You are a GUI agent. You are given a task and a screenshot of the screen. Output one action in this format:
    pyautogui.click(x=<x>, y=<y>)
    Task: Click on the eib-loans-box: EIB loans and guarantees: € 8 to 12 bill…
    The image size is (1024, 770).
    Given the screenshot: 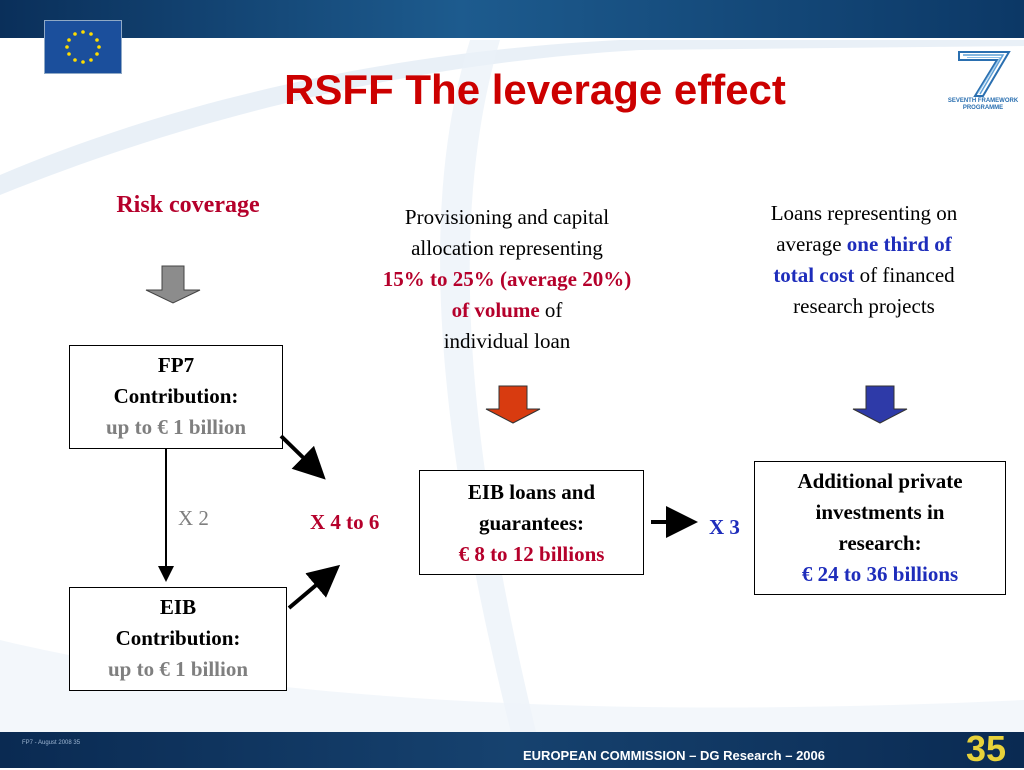 What is the action you would take?
    pyautogui.click(x=531, y=522)
    